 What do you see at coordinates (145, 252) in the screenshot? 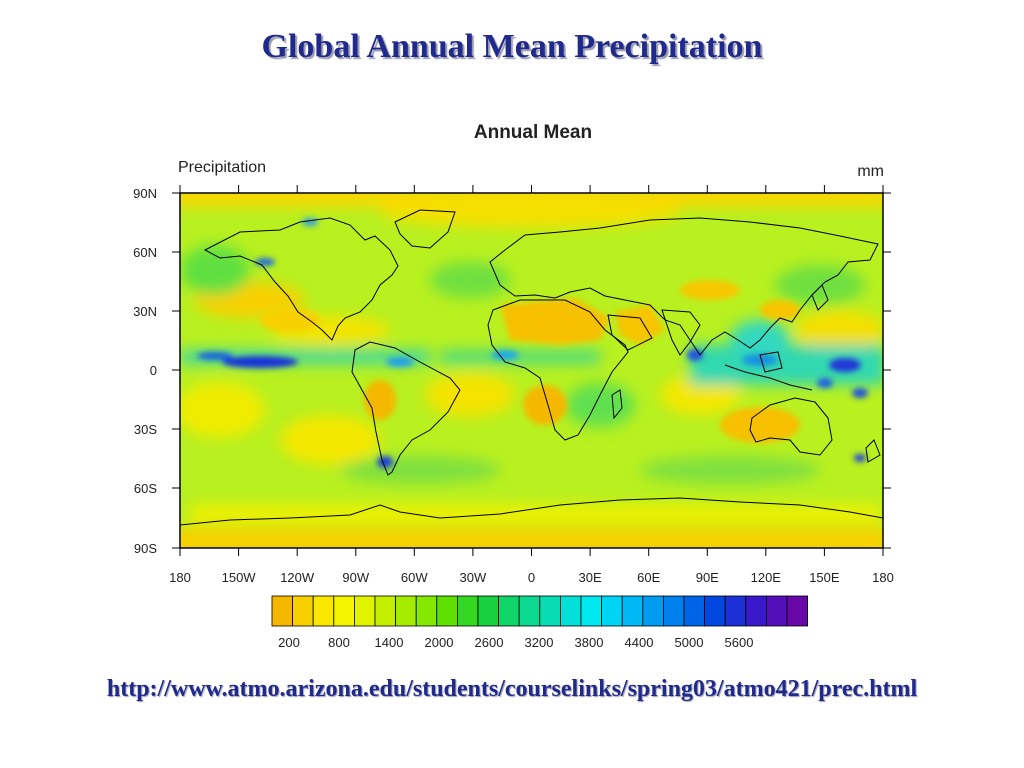
I see `lat-label: 60N` at bounding box center [145, 252].